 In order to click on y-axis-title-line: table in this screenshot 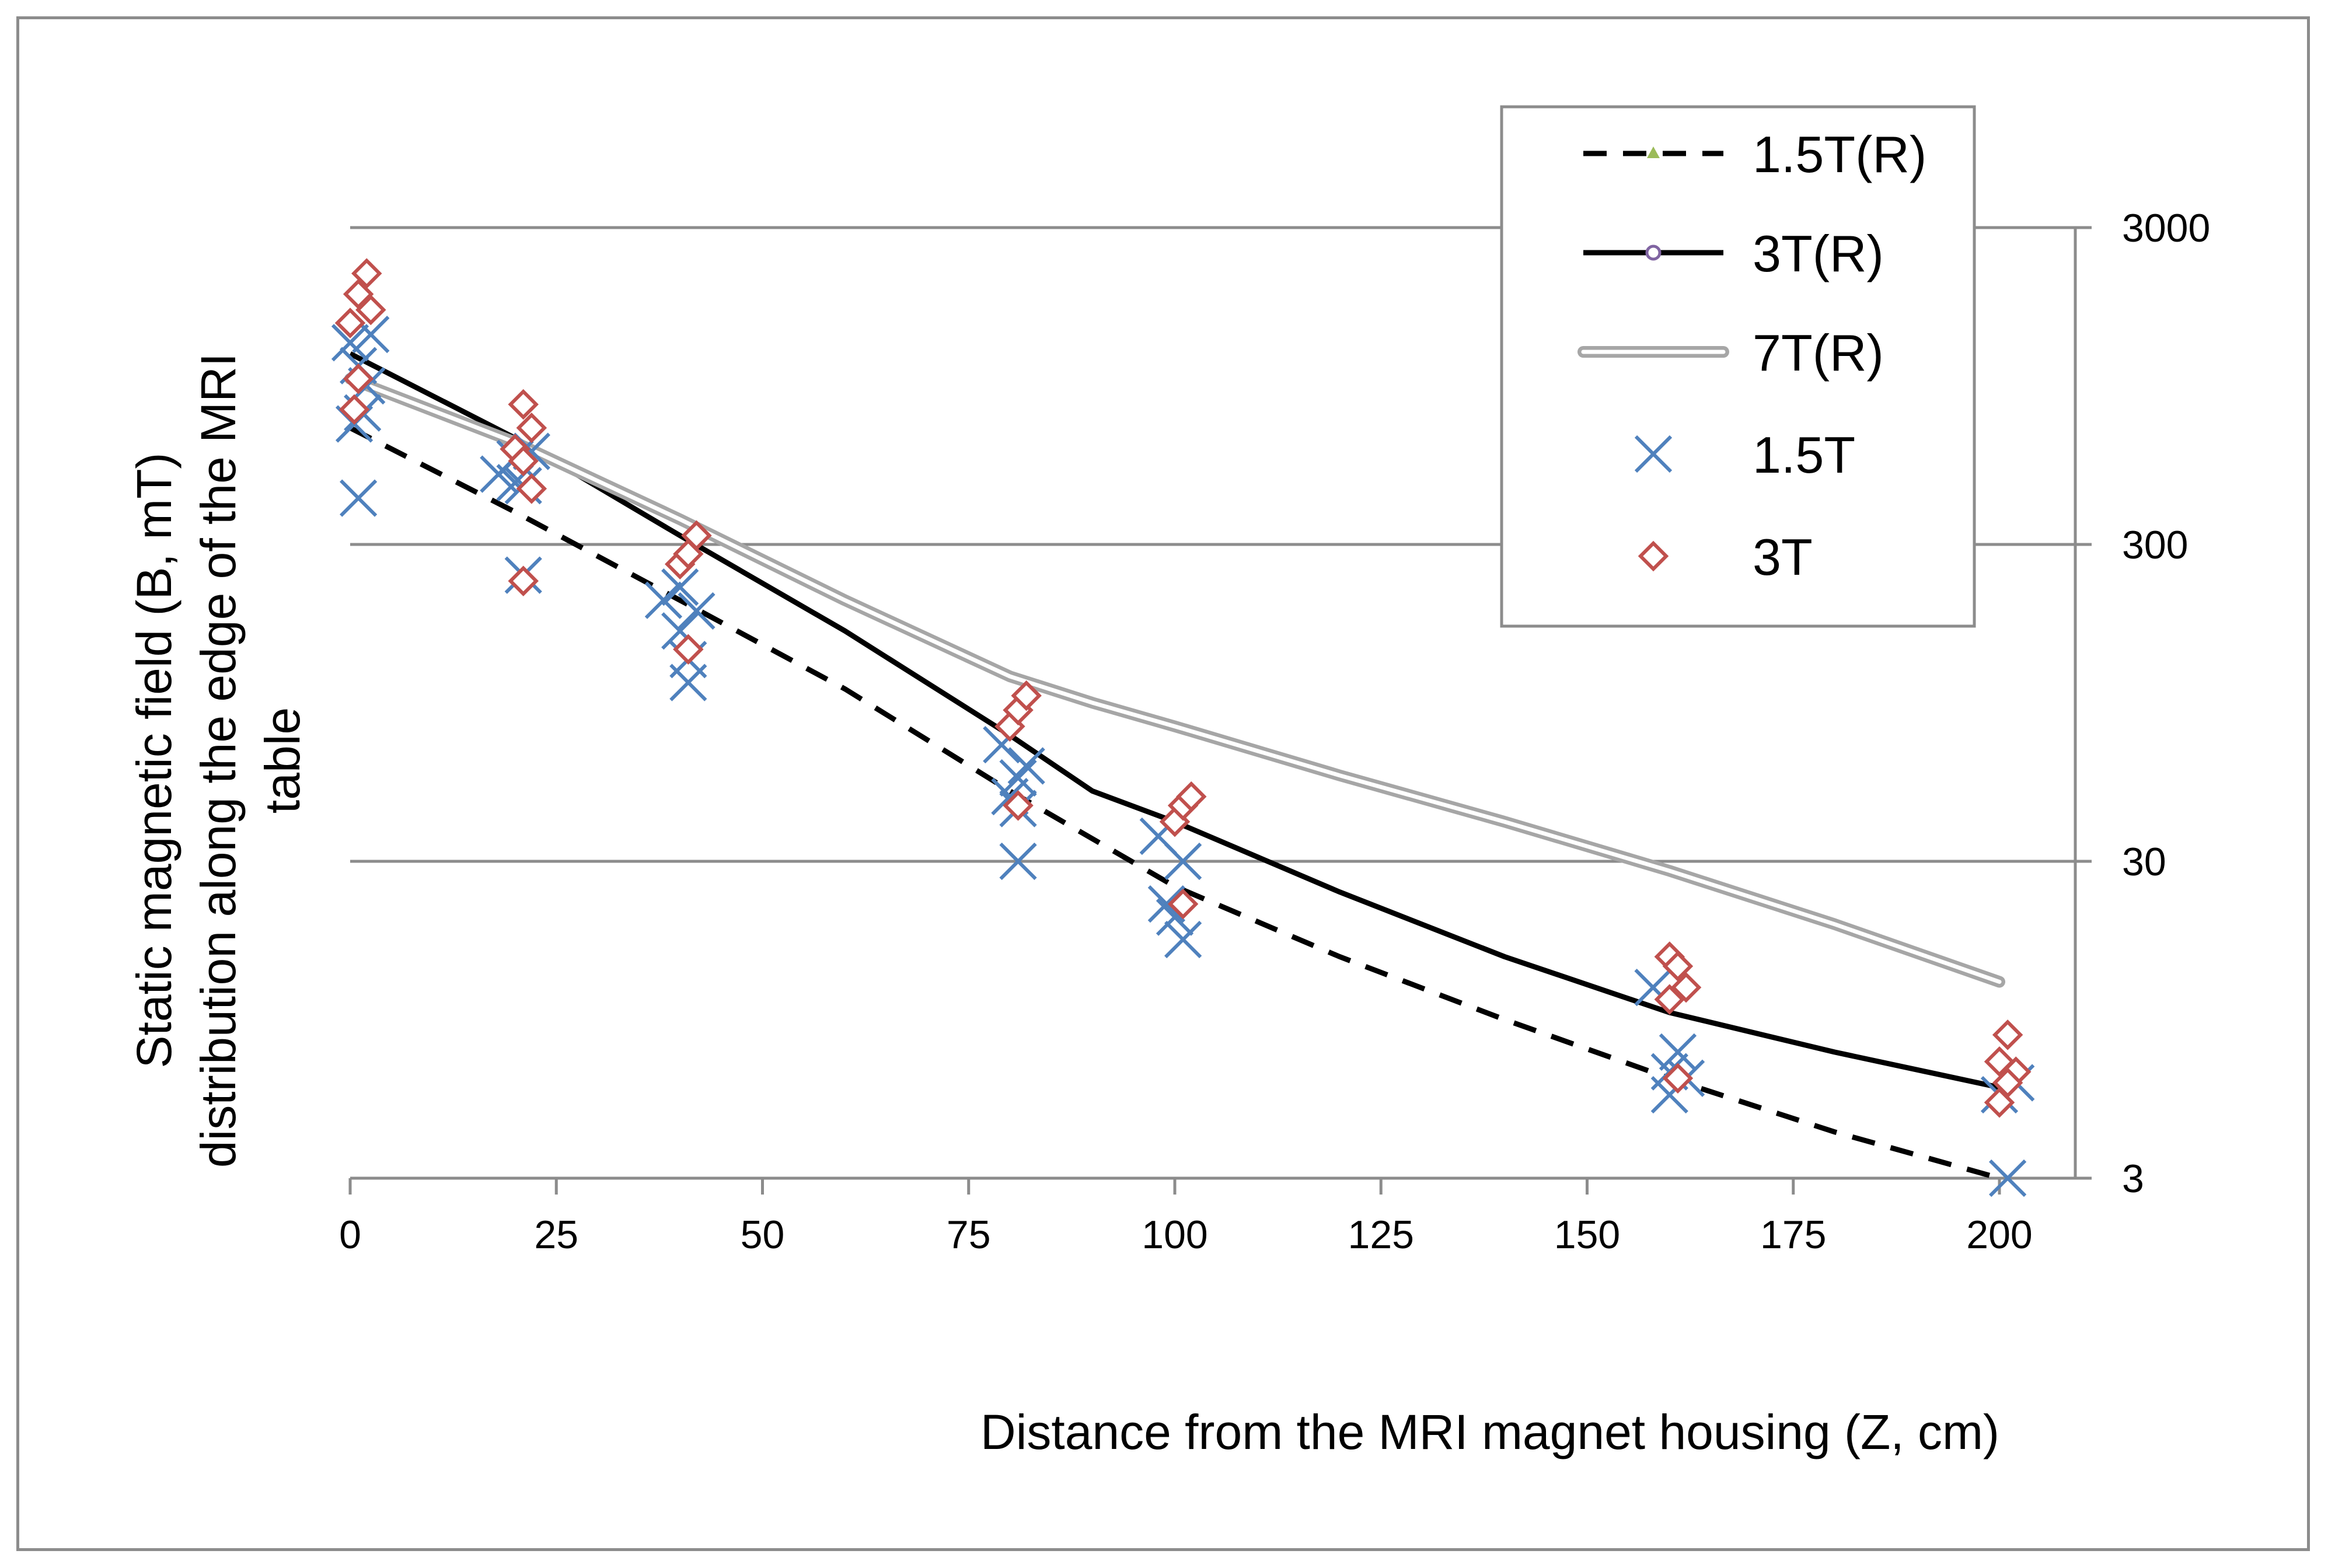, I will do `click(282, 760)`.